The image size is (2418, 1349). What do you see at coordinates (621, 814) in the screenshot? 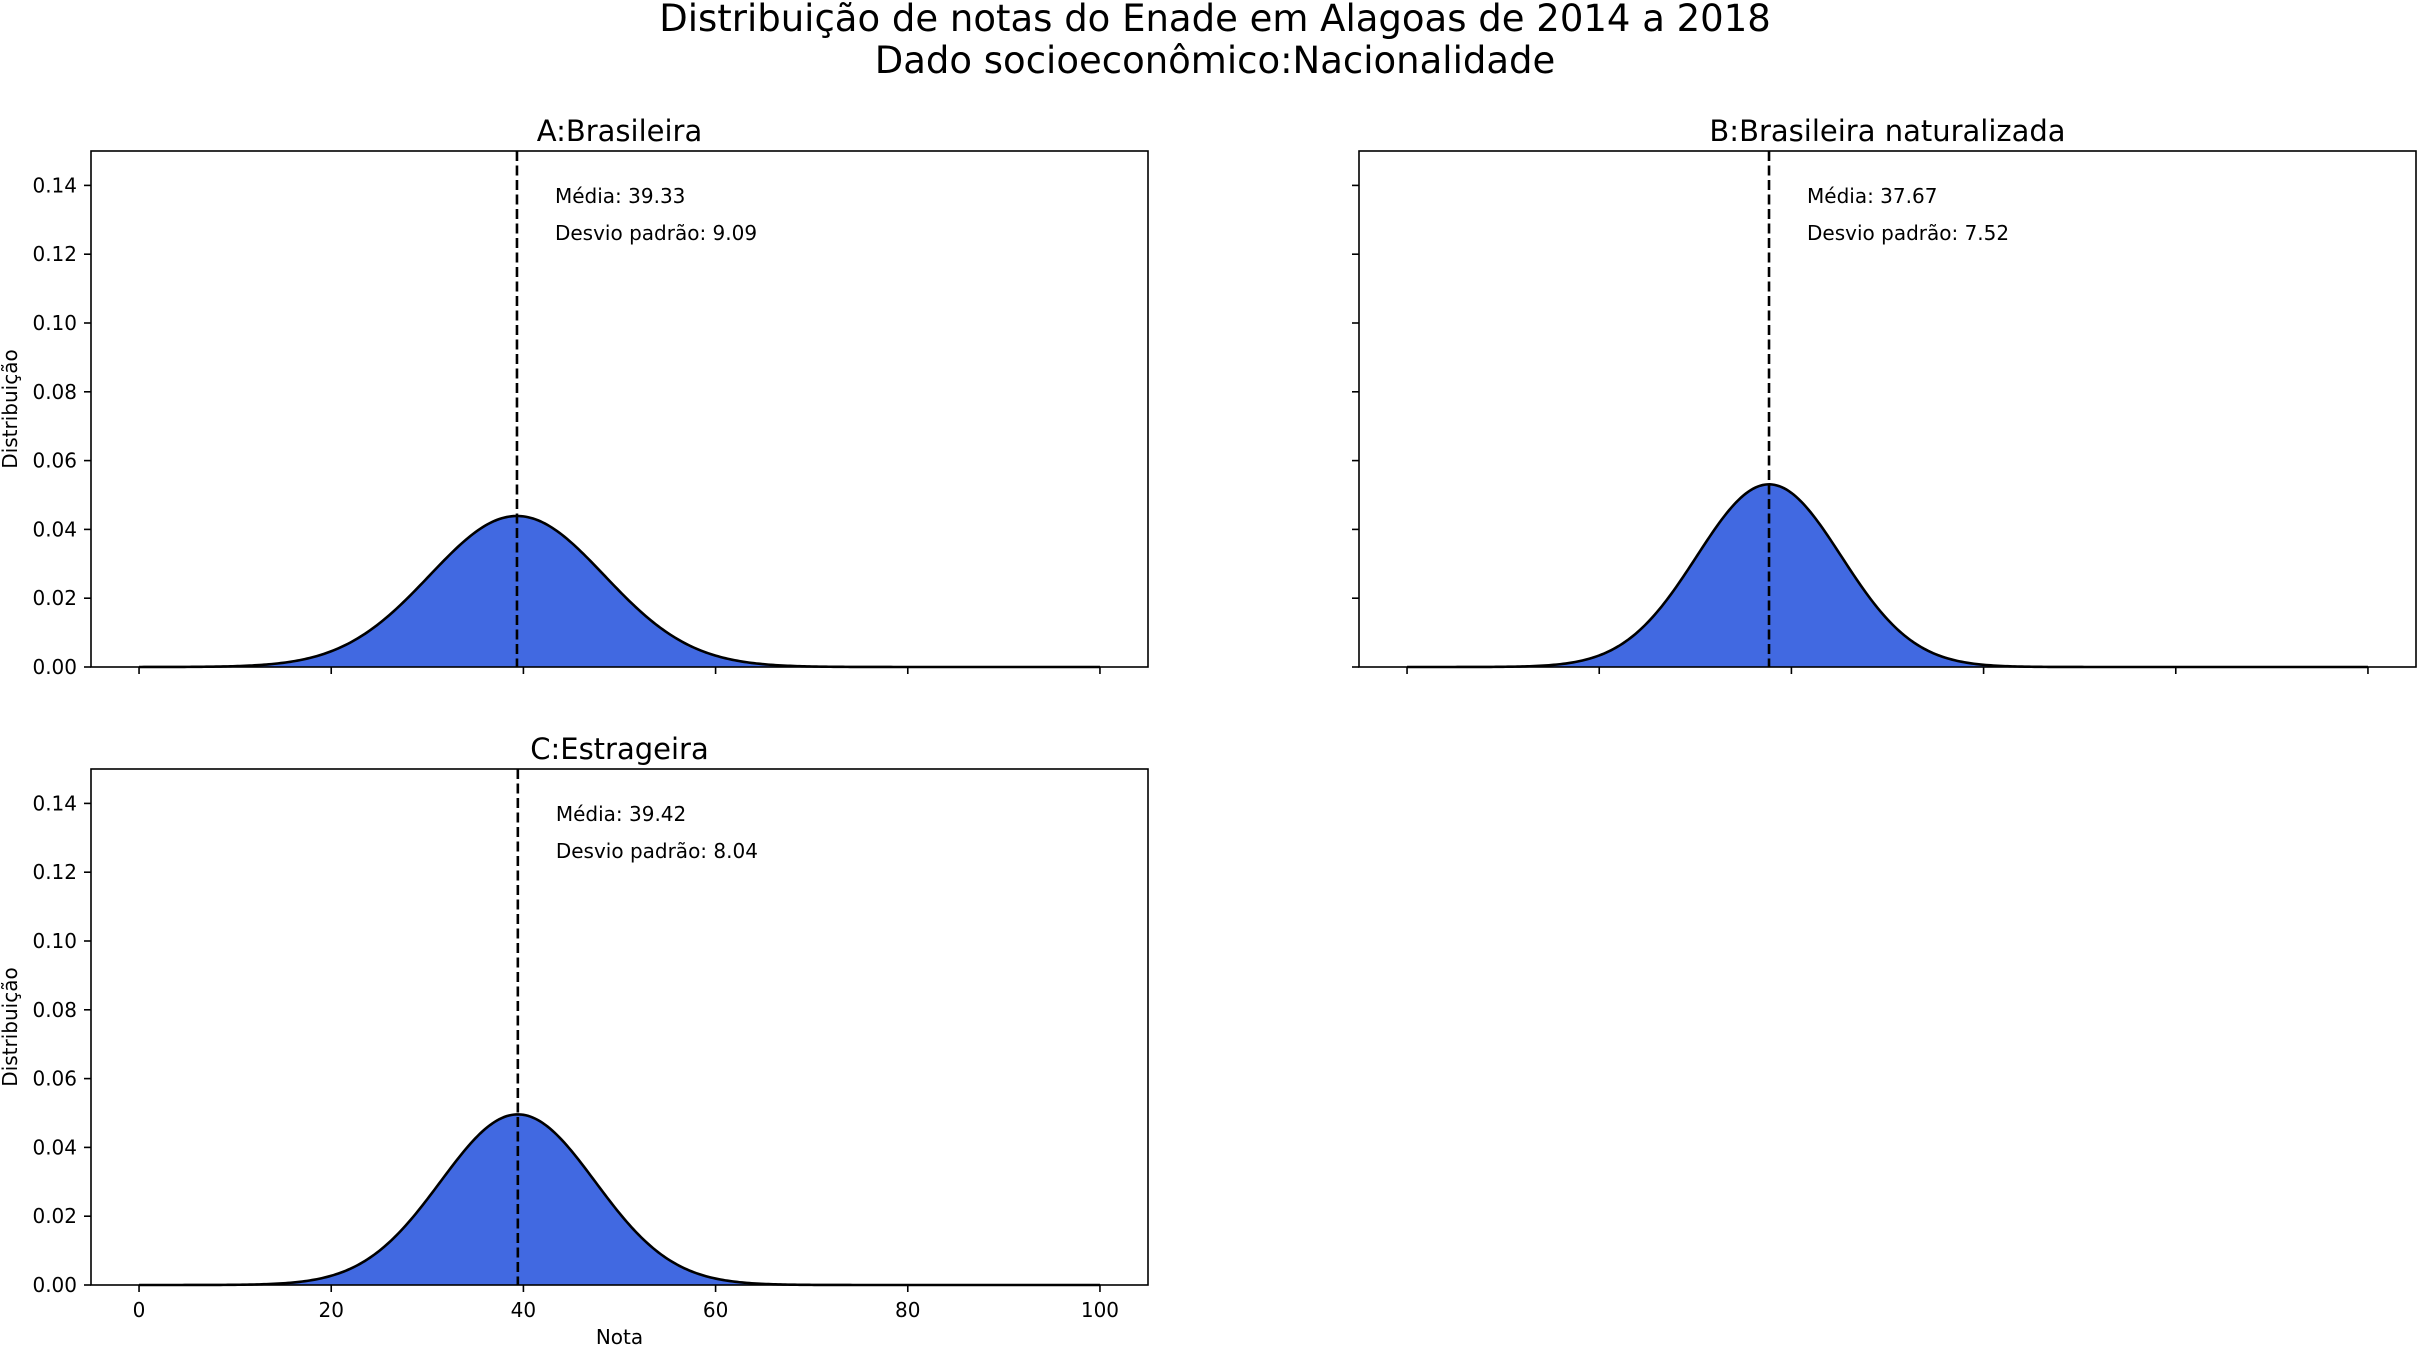
I see `mean-annotation: Média: 39.42` at bounding box center [621, 814].